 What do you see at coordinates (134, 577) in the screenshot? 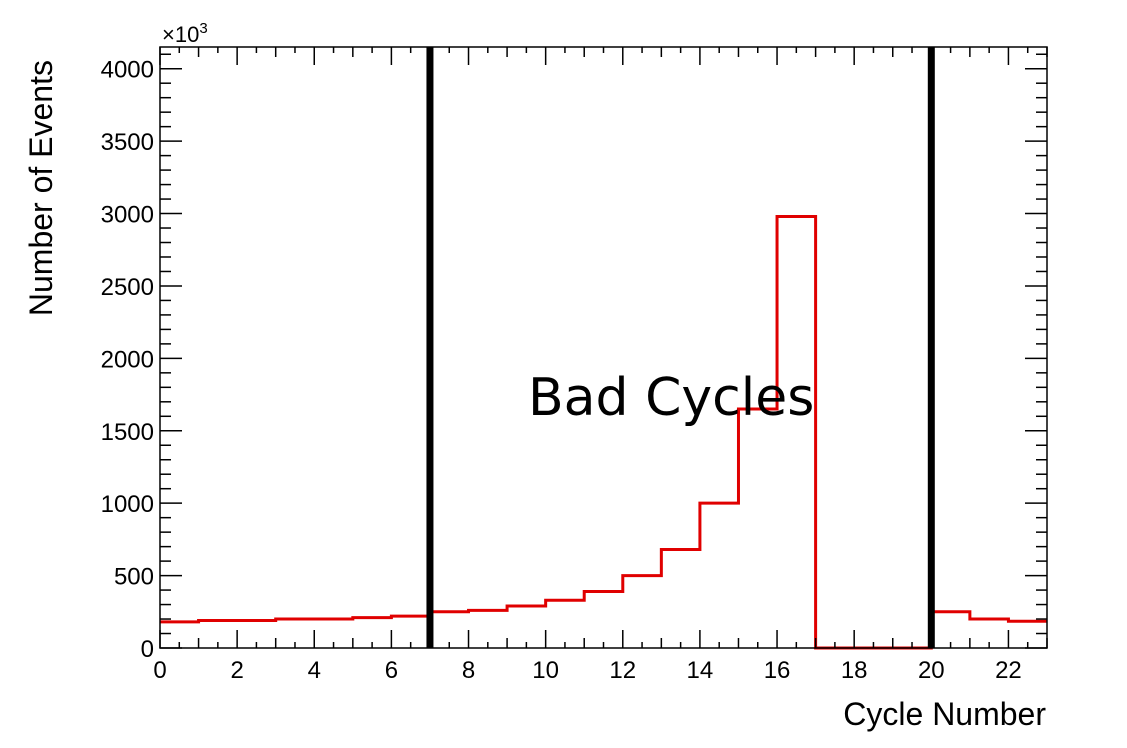
I see `y-tick-label: 500` at bounding box center [134, 577].